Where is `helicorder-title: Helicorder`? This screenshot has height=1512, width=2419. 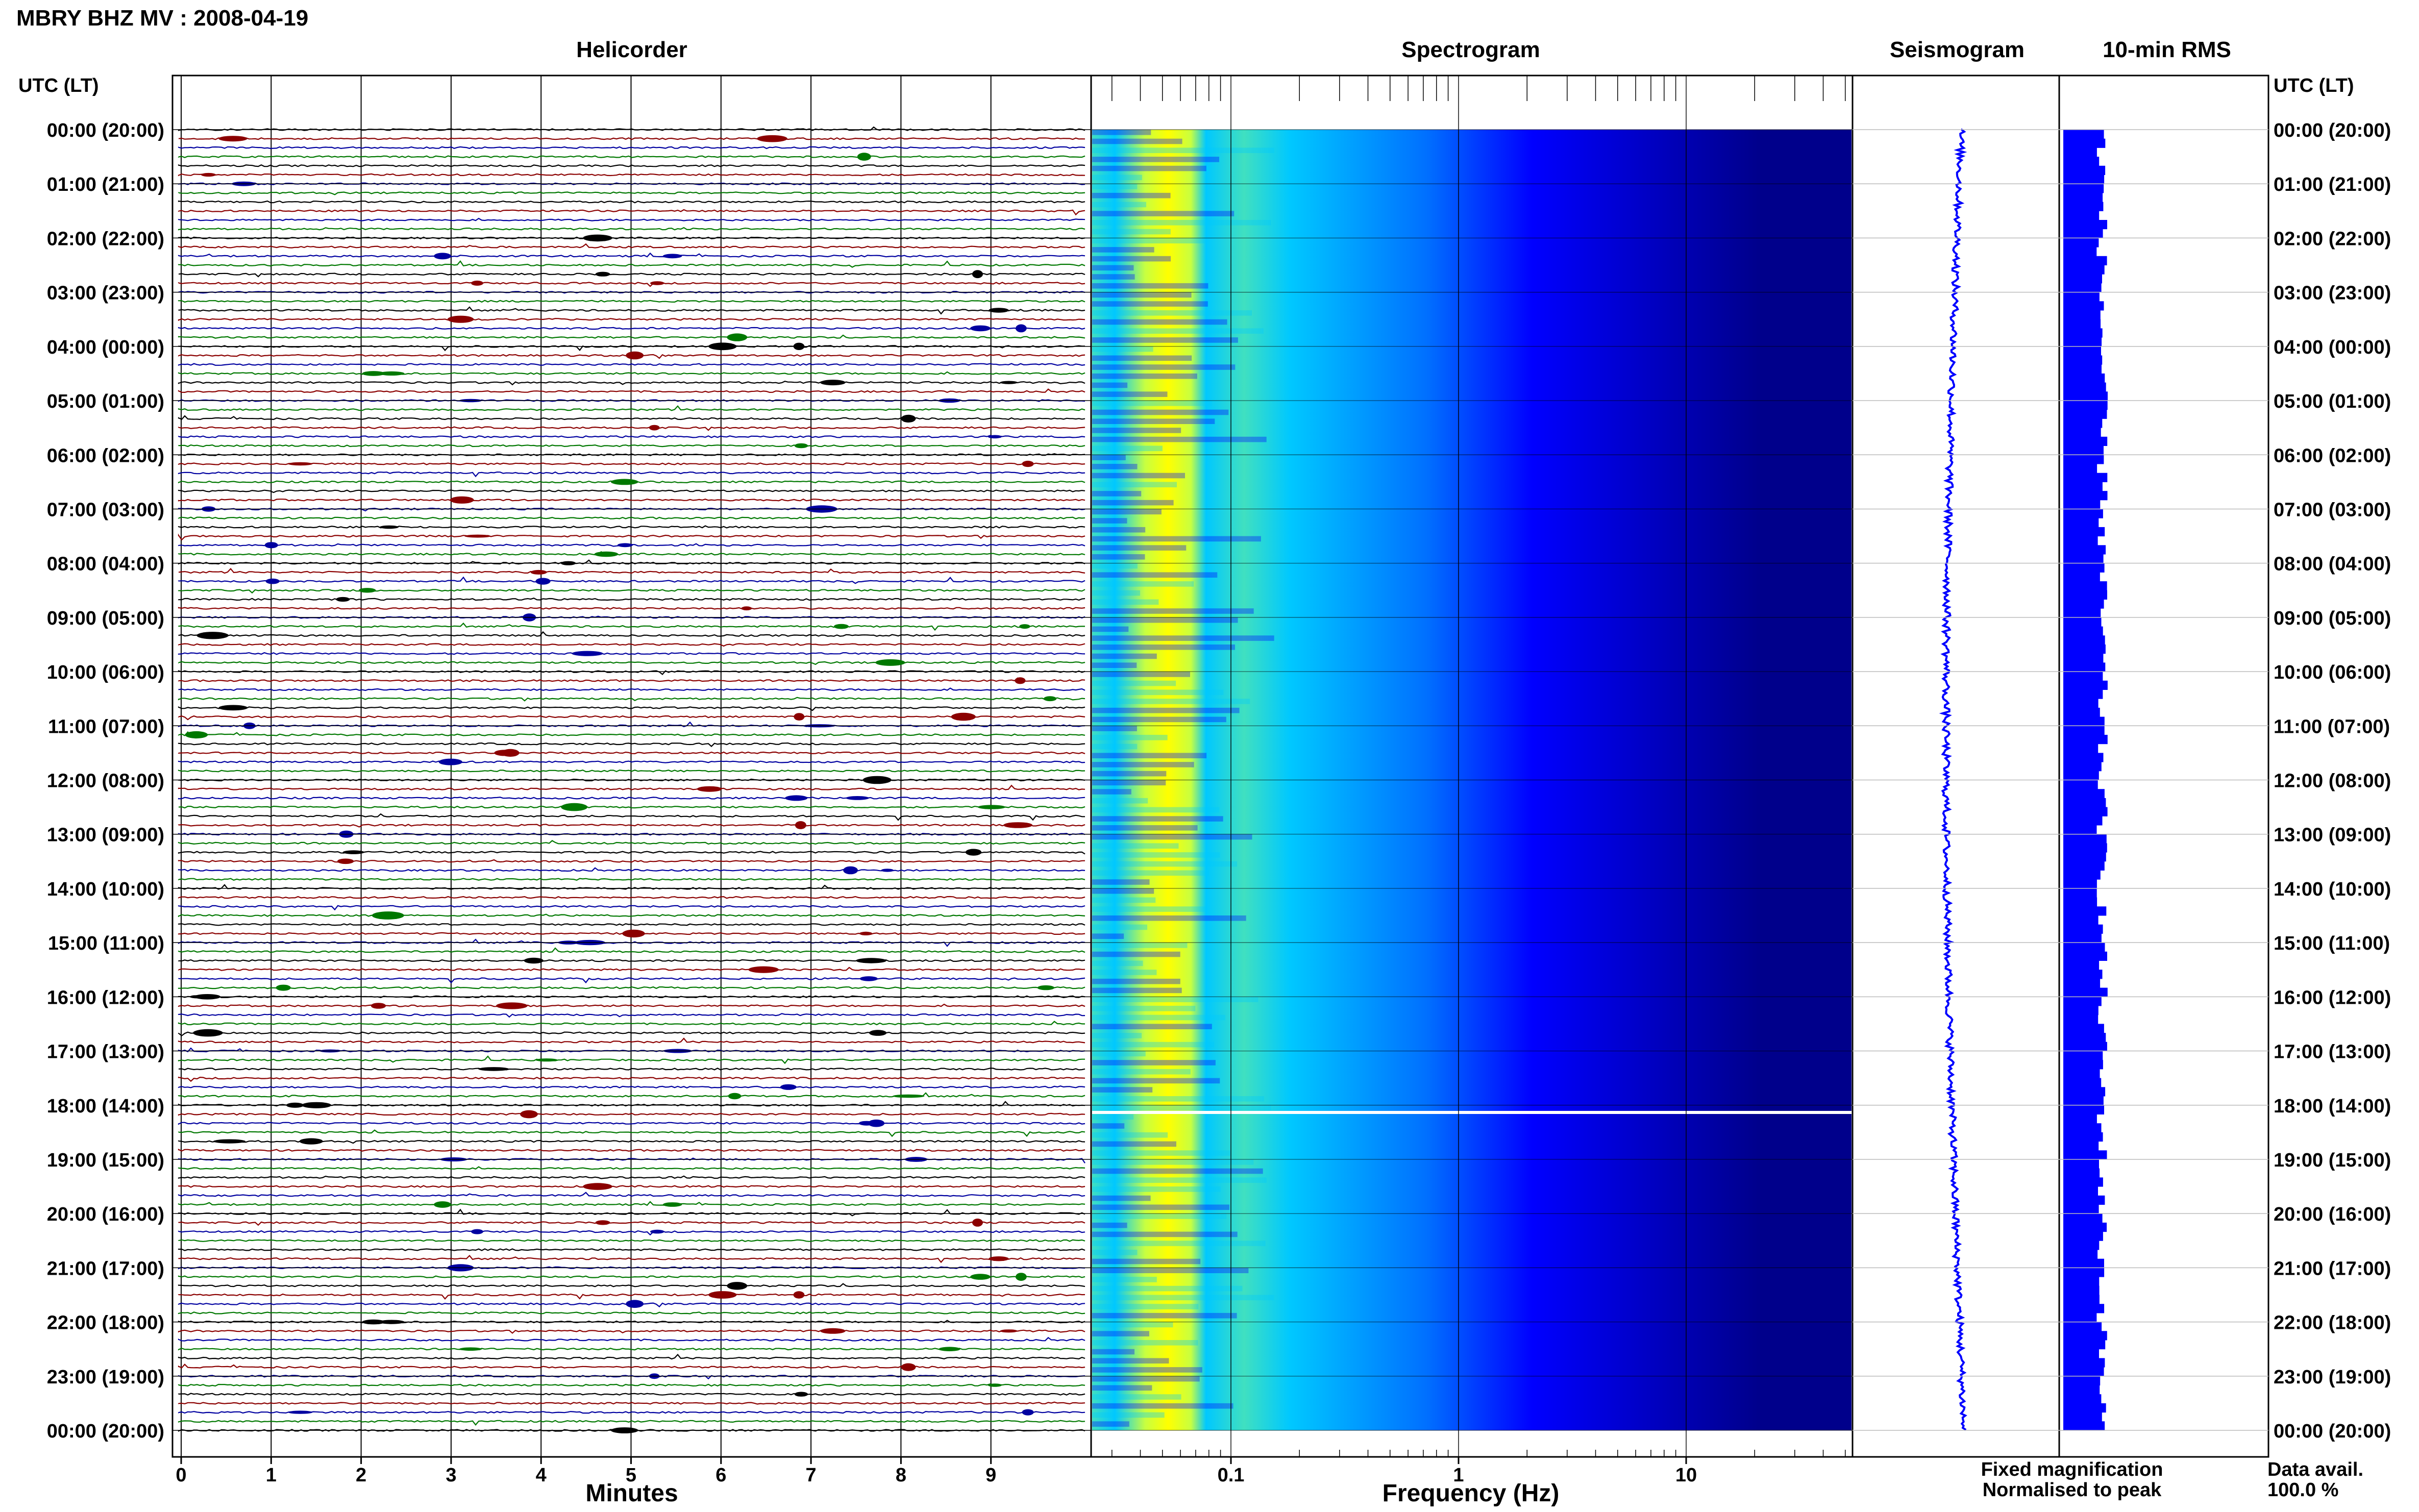 helicorder-title: Helicorder is located at coordinates (631, 49).